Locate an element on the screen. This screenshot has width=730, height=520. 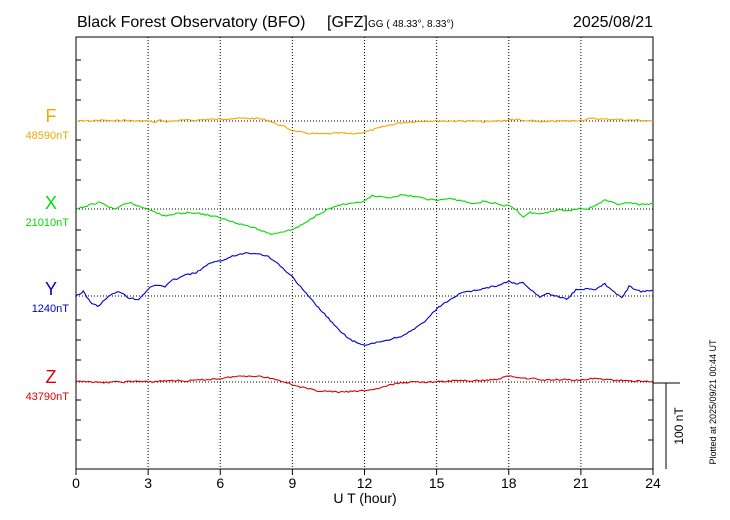
x-axis-tick-labels: 0 3 6 9 12 15 18 21 24 is located at coordinates (366, 483).